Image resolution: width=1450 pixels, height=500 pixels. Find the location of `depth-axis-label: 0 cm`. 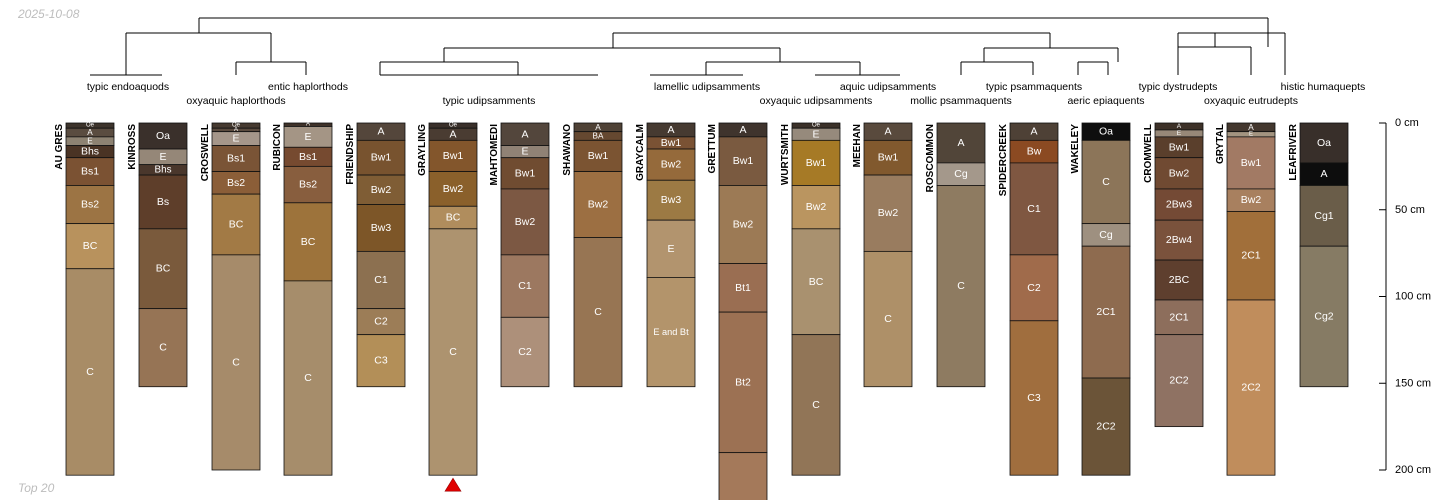

depth-axis-label: 0 cm is located at coordinates (1407, 123).